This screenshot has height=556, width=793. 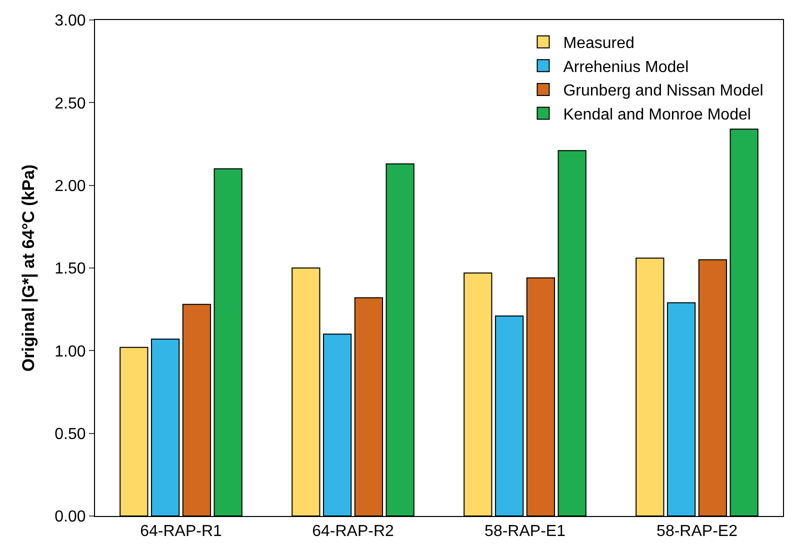 I want to click on y-tick-label: 2.00, so click(x=70, y=186).